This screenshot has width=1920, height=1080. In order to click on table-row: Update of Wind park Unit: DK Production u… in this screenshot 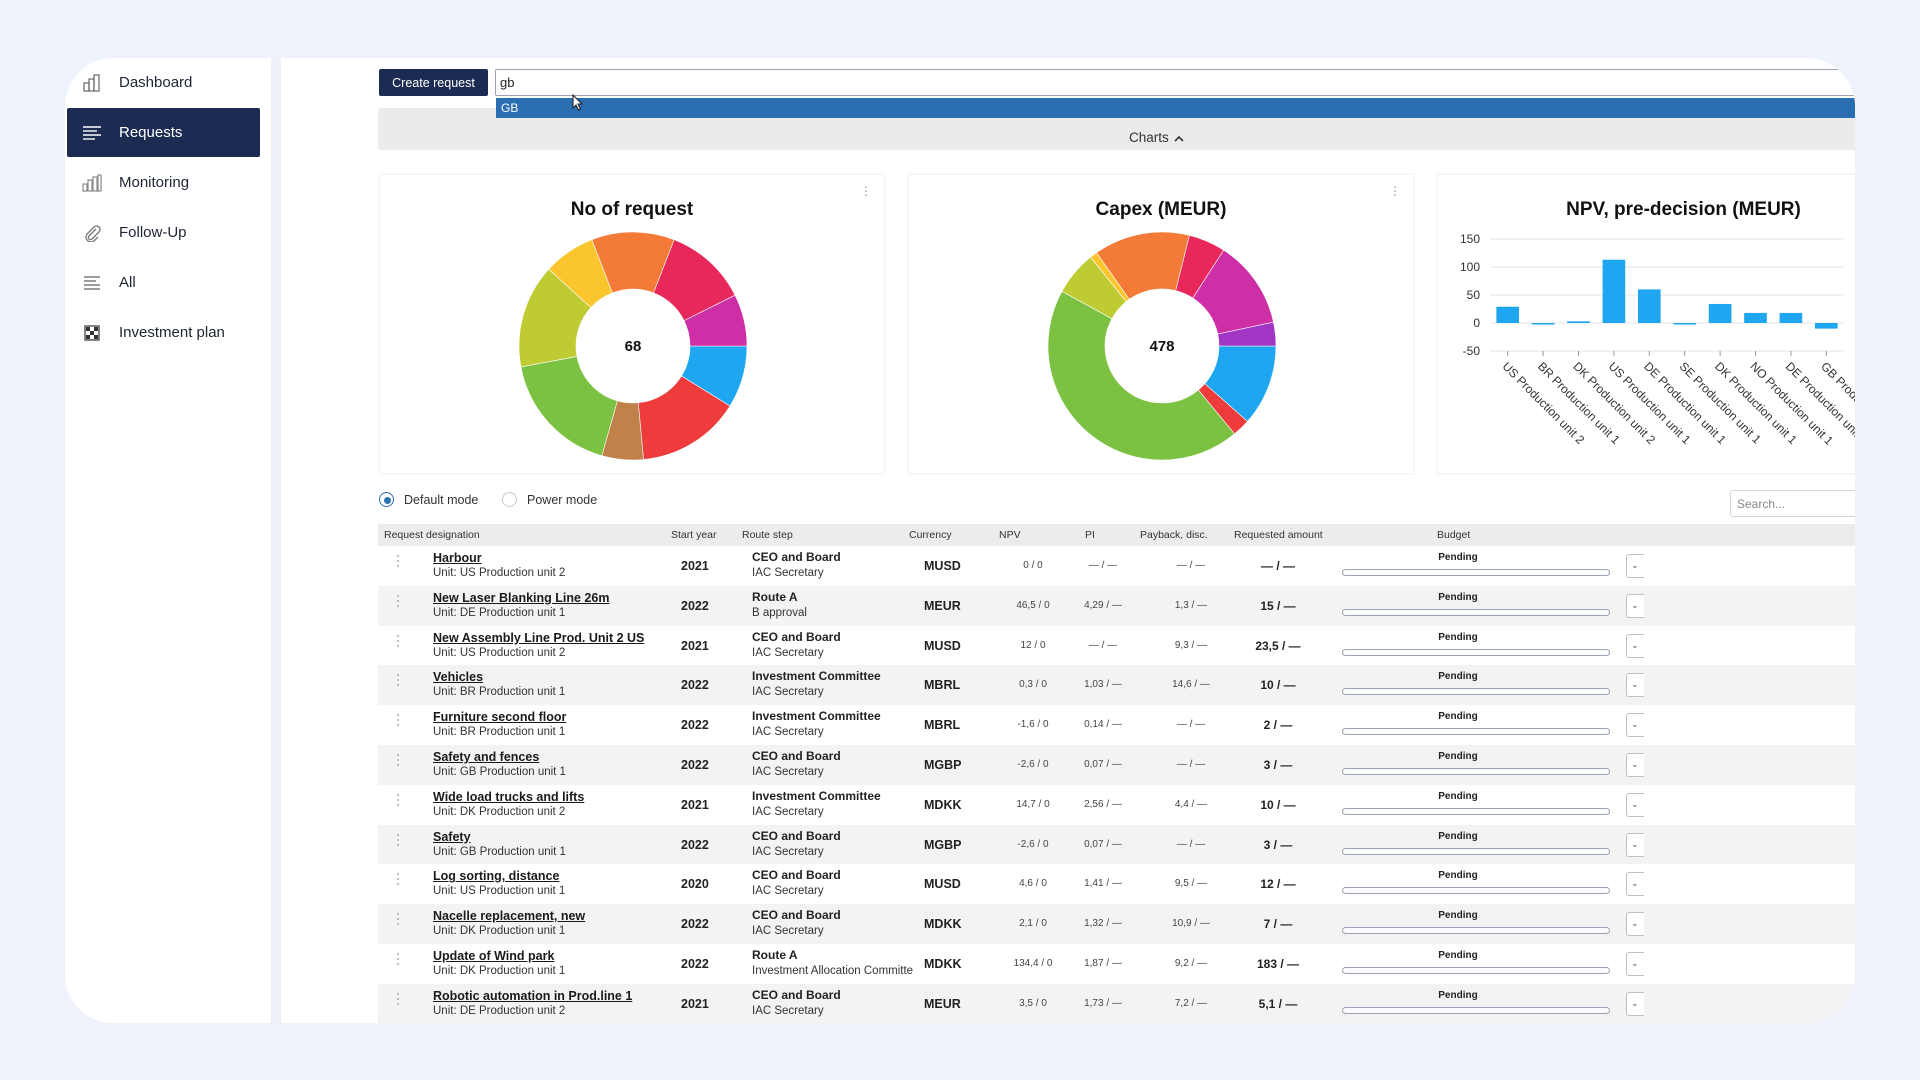, I will do `click(1116, 964)`.